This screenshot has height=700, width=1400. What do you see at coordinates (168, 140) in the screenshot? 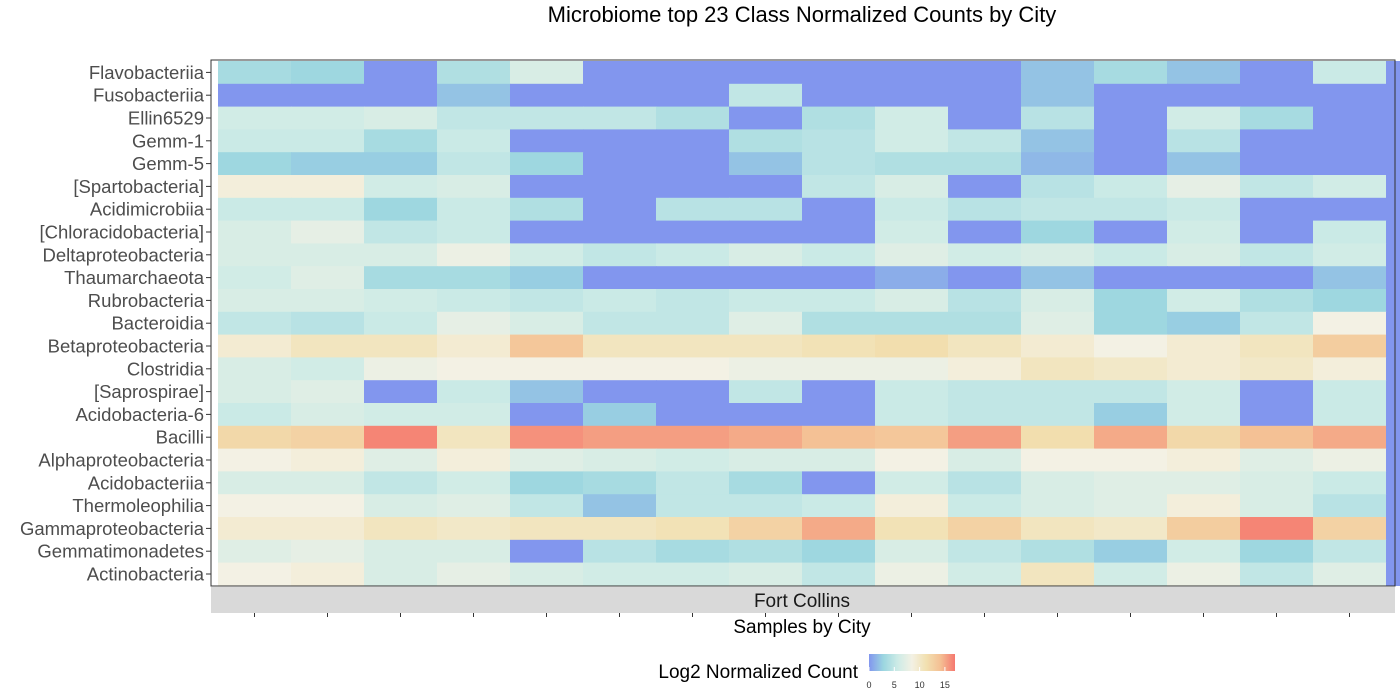
I see `row-label: Gemm-1` at bounding box center [168, 140].